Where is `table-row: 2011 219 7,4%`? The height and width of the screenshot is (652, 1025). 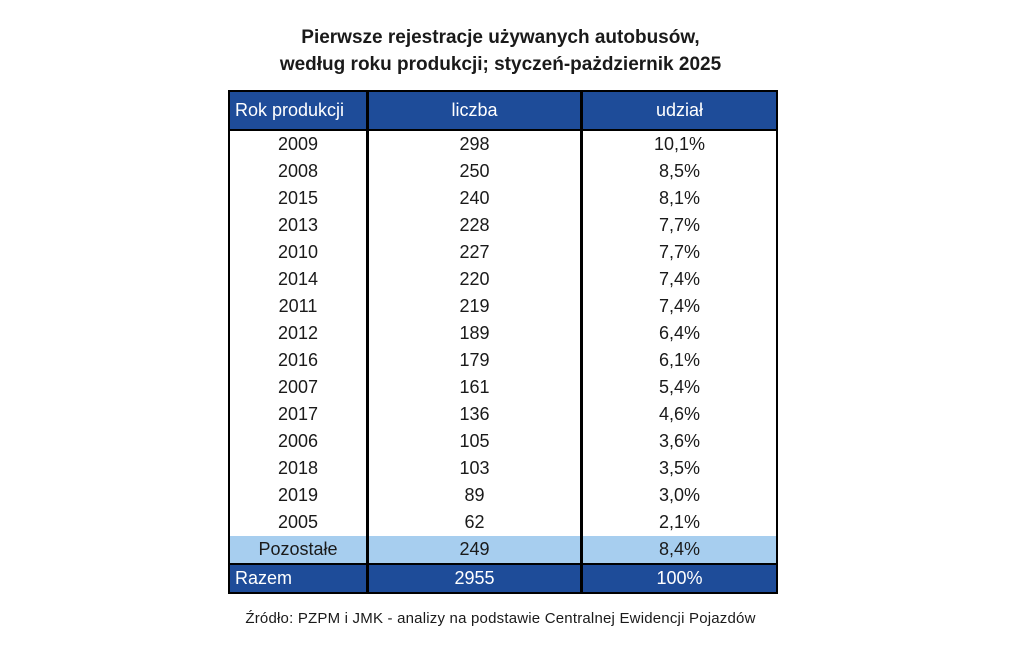
table-row: 2011 219 7,4% is located at coordinates (503, 306).